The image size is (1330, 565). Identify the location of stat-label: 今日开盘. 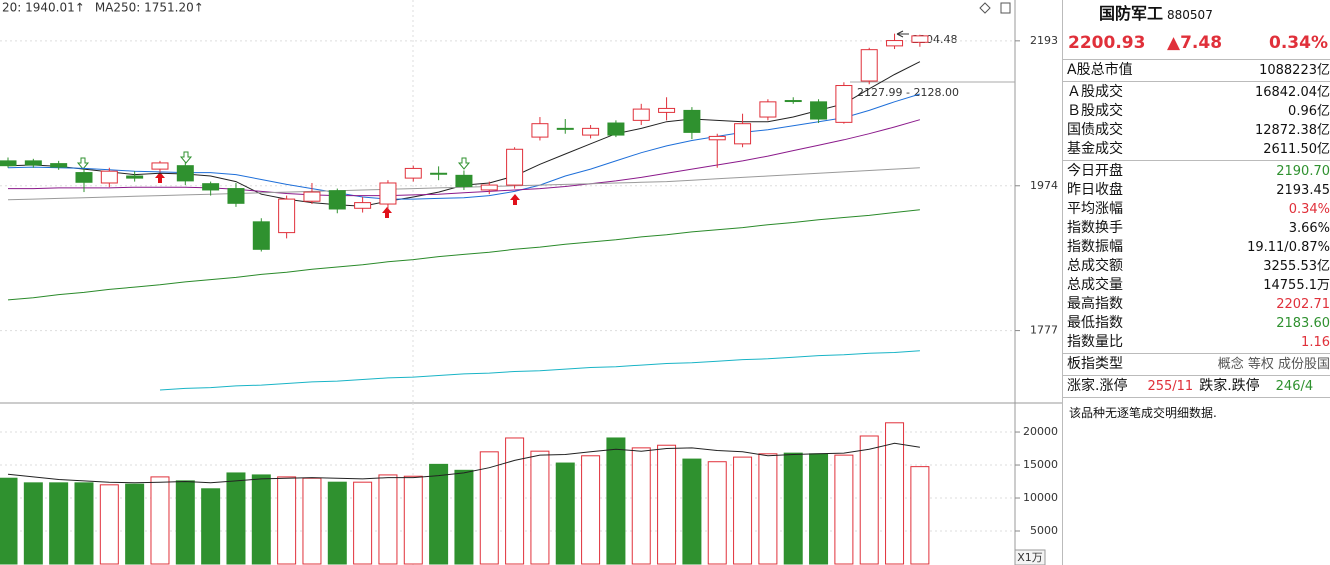
(1095, 171).